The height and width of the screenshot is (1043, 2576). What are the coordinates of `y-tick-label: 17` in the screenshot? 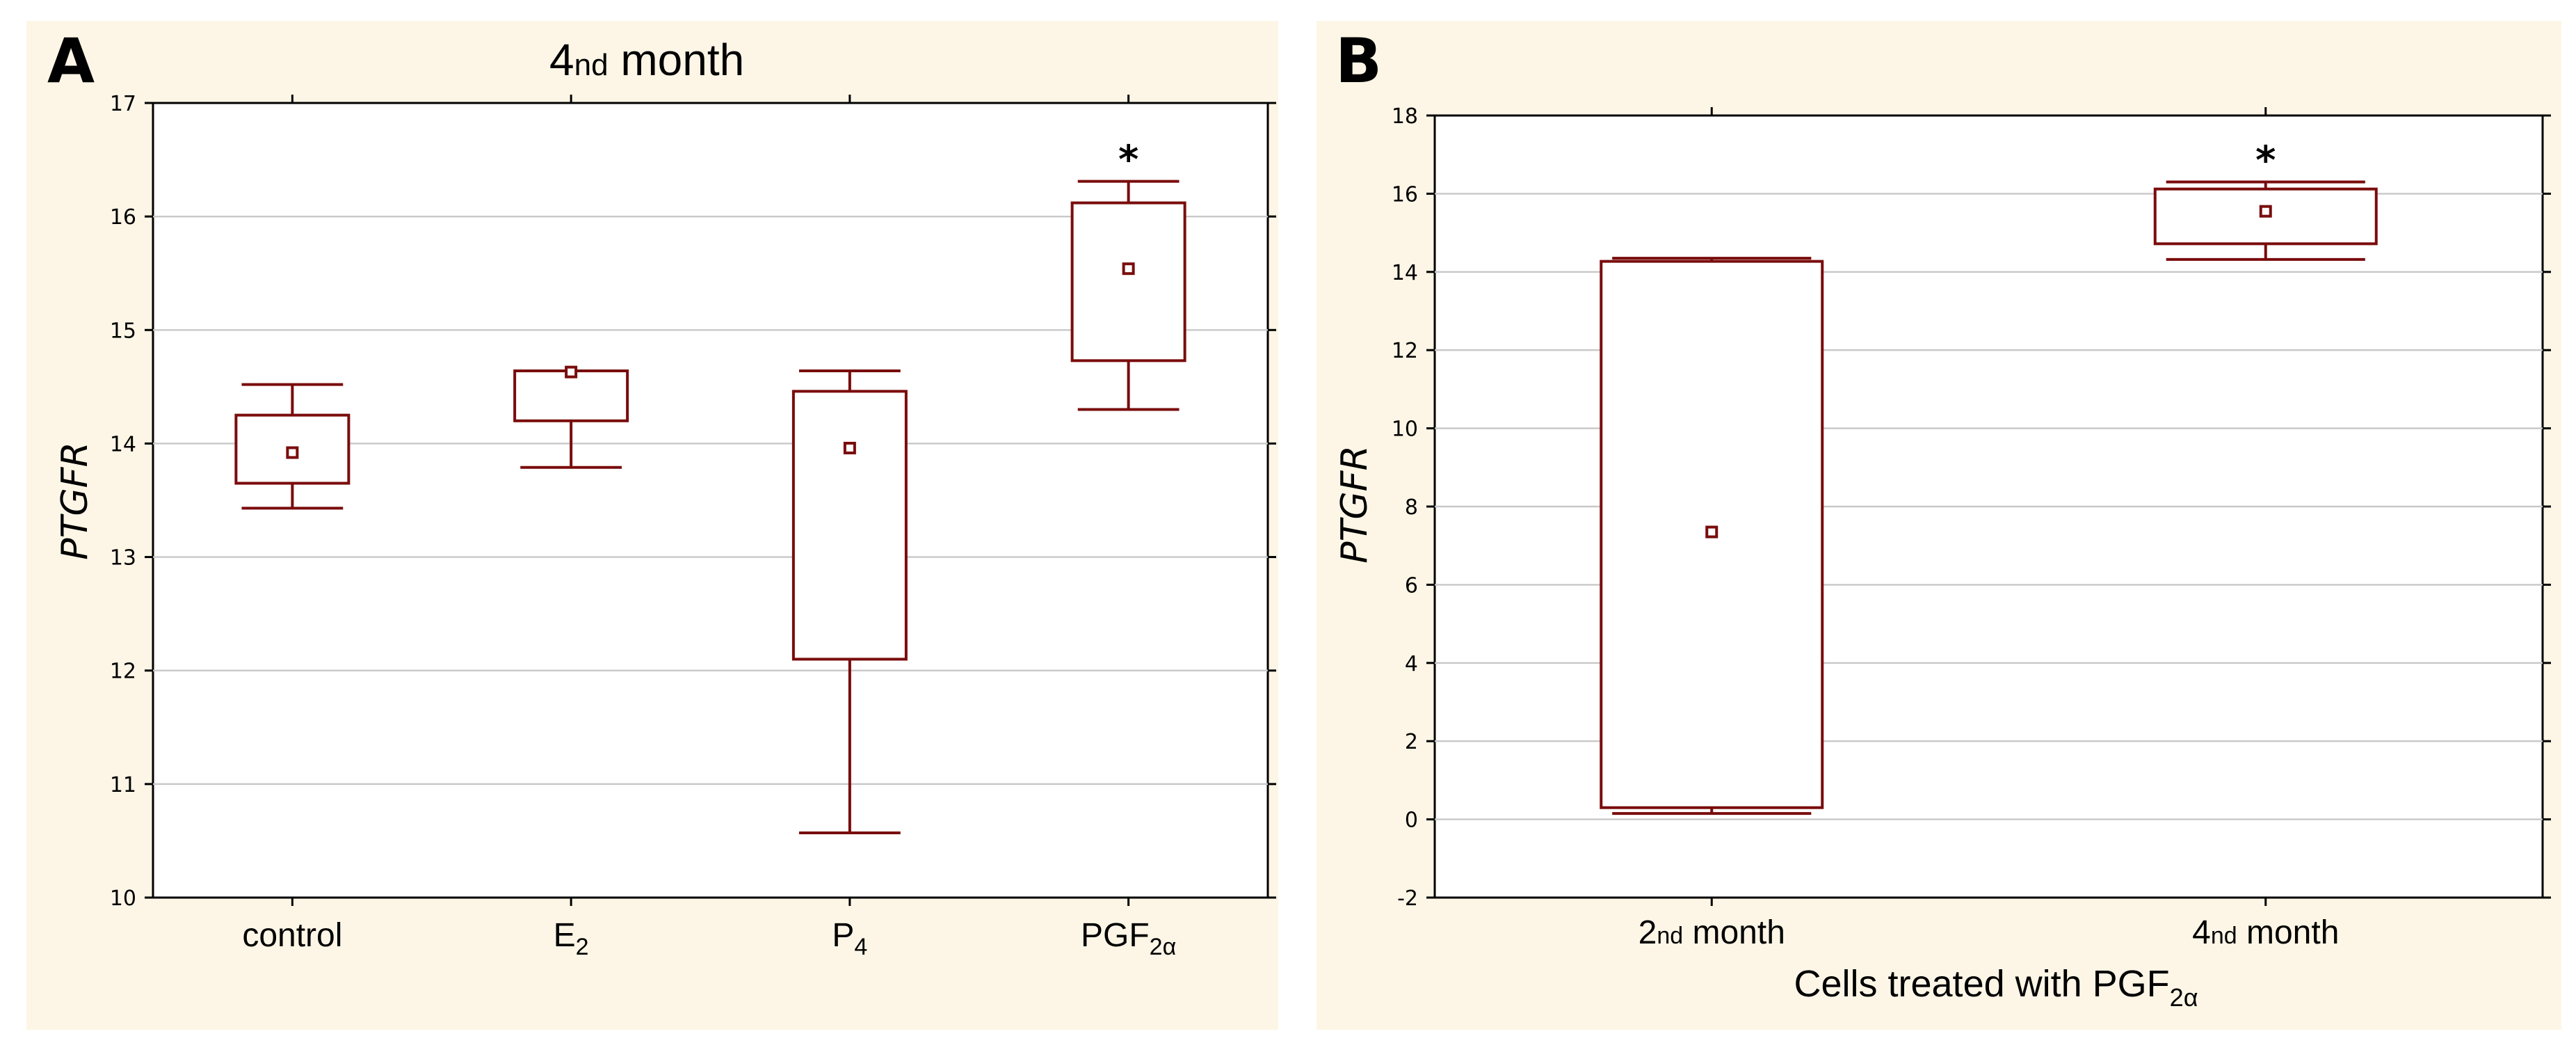 It's located at (123, 104).